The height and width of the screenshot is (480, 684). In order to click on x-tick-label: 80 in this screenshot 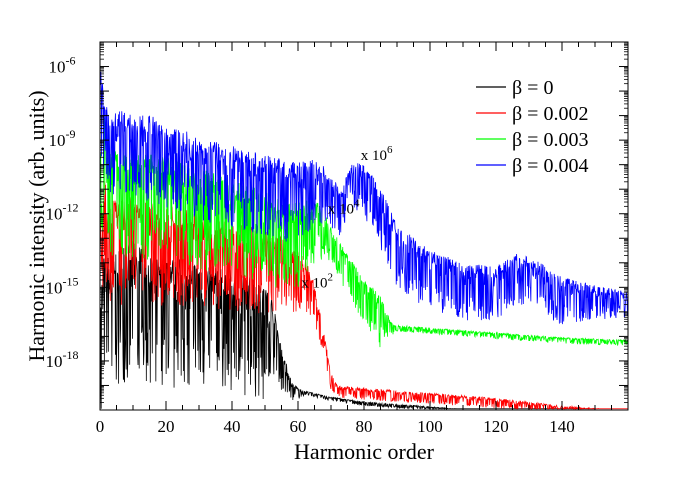, I will do `click(364, 426)`.